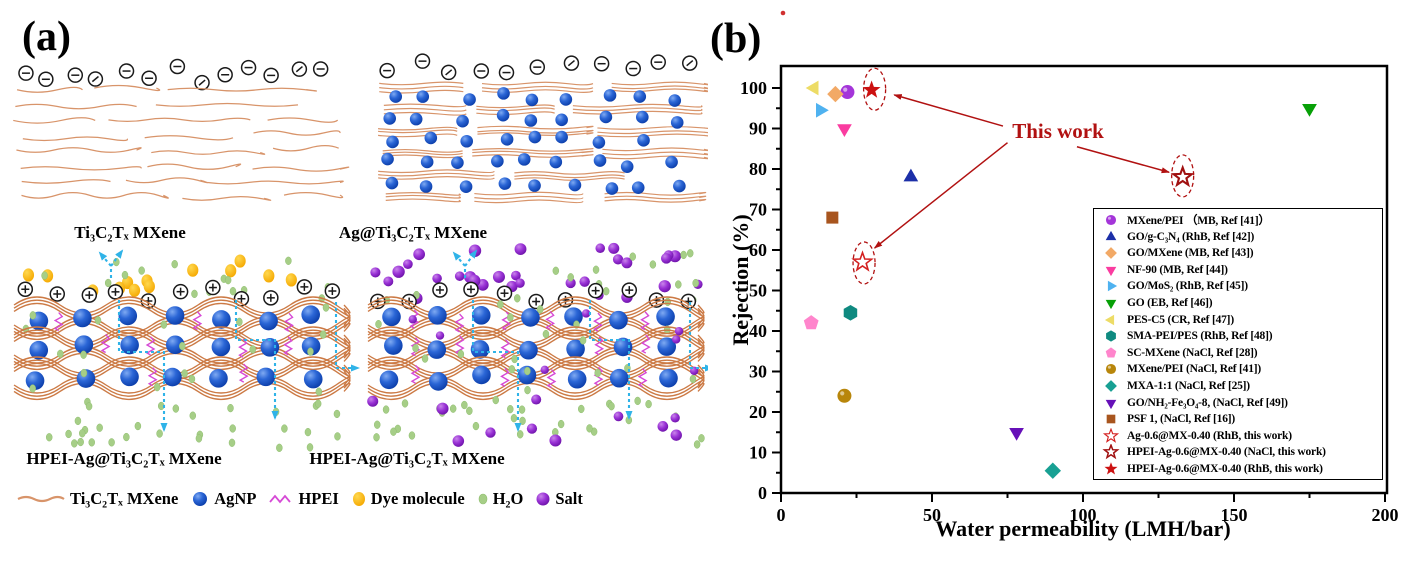 This screenshot has height=561, width=1408. I want to click on legend-marker-star-open-bold, so click(1111, 452).